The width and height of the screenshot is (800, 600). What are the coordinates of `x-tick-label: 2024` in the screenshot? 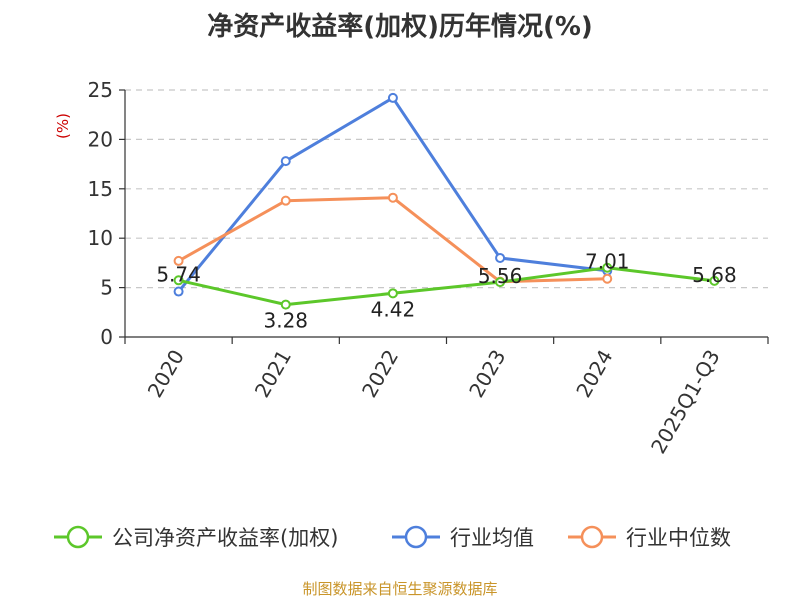 It's located at (594, 374).